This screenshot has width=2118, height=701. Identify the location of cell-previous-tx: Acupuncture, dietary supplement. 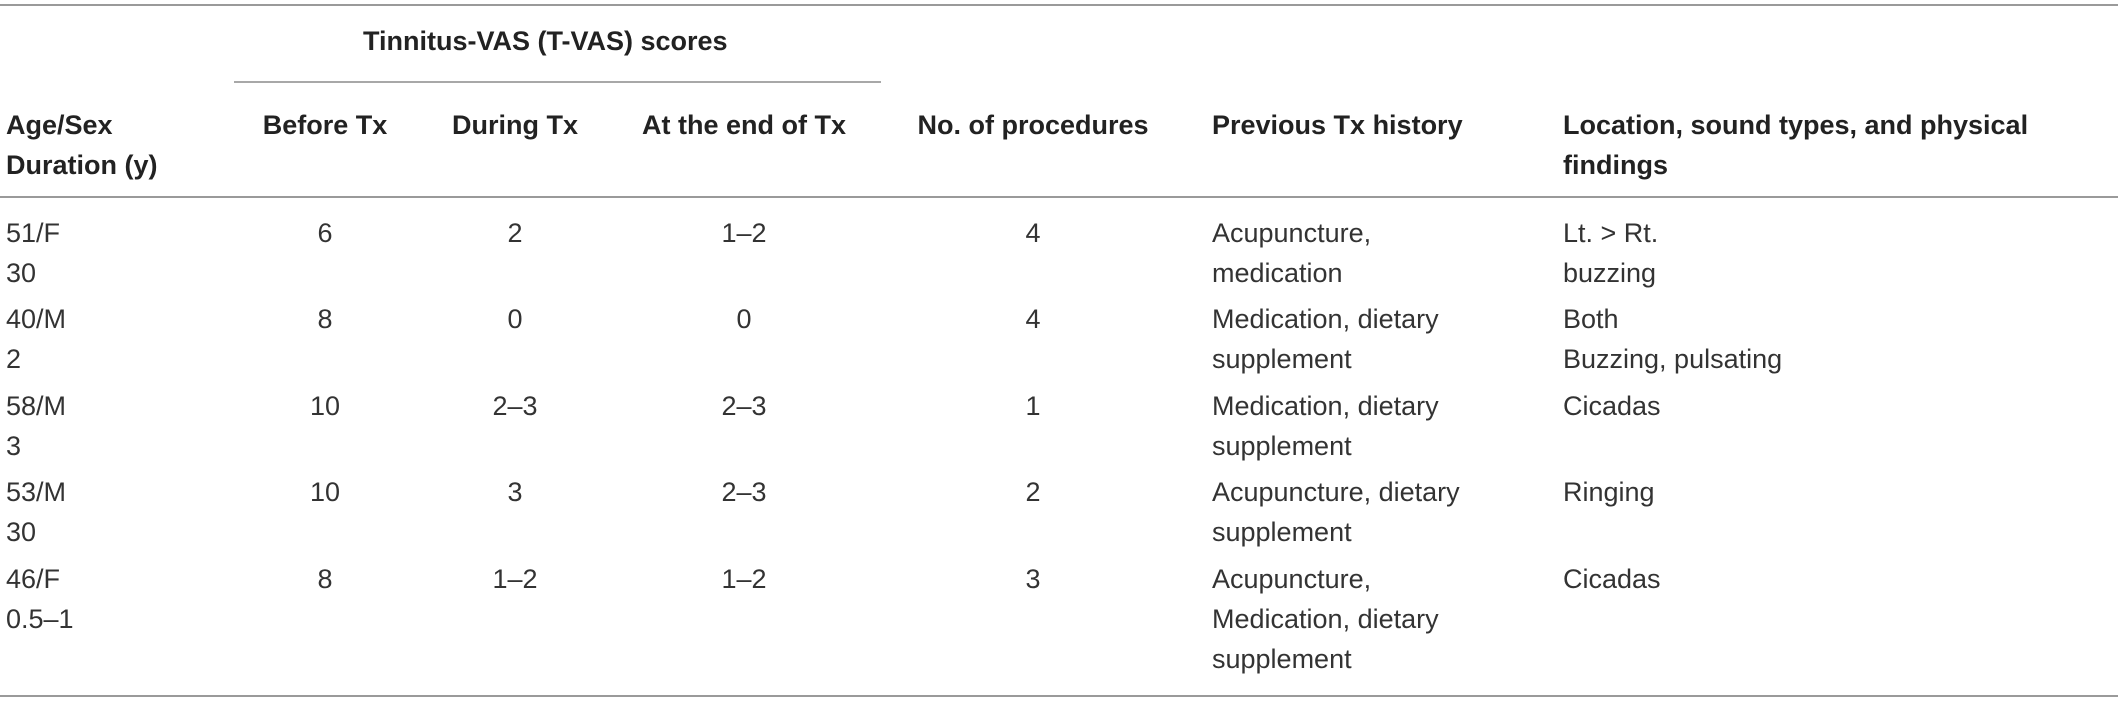
(1336, 512).